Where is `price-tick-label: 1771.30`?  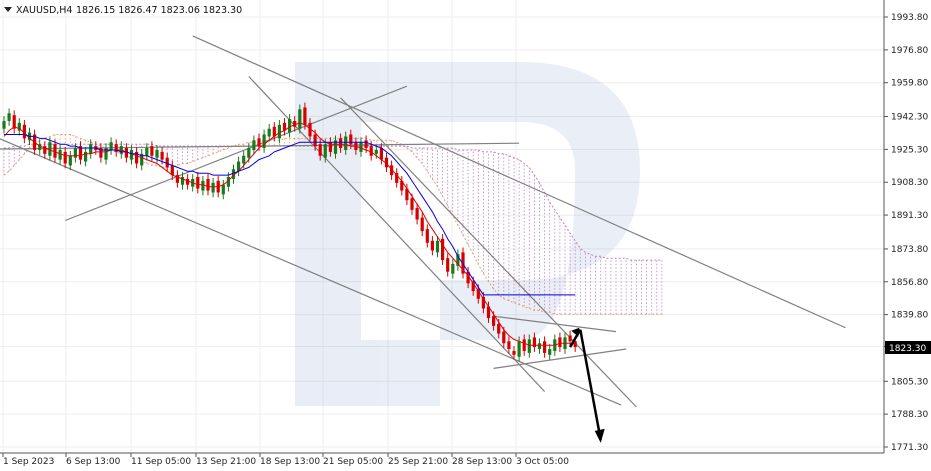
price-tick-label: 1771.30 is located at coordinates (909, 448).